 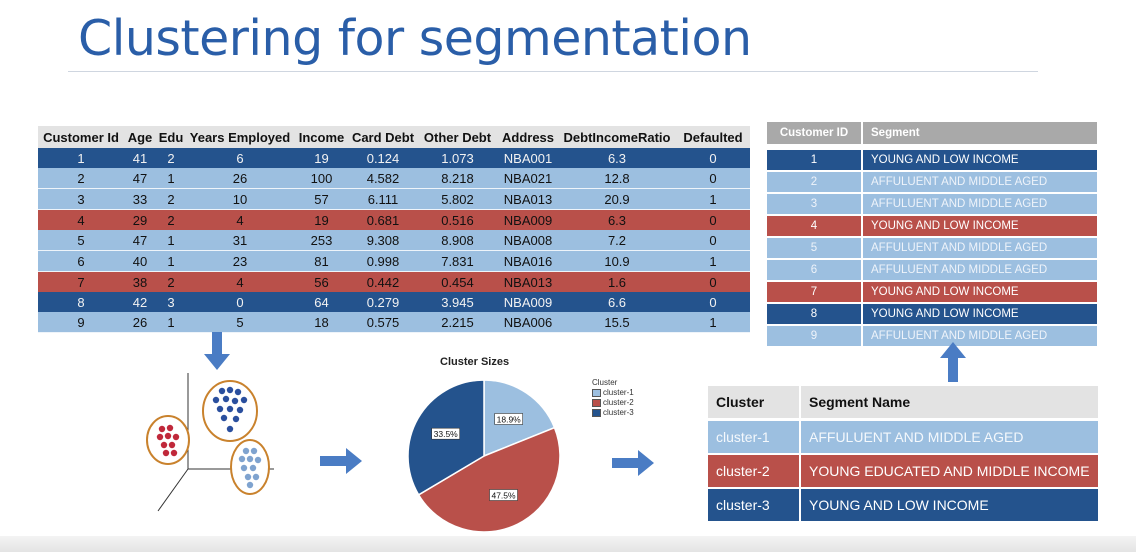 I want to click on table-cell: 6, so click(x=815, y=270).